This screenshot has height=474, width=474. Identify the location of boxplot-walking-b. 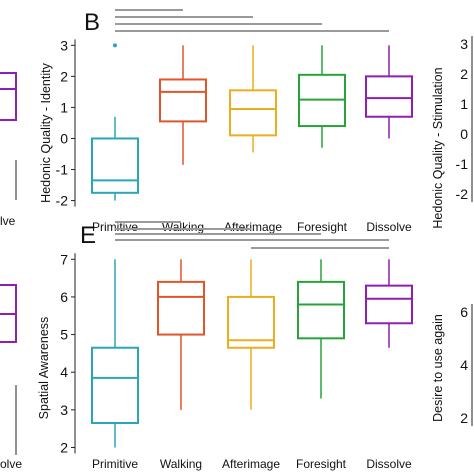
(183, 105).